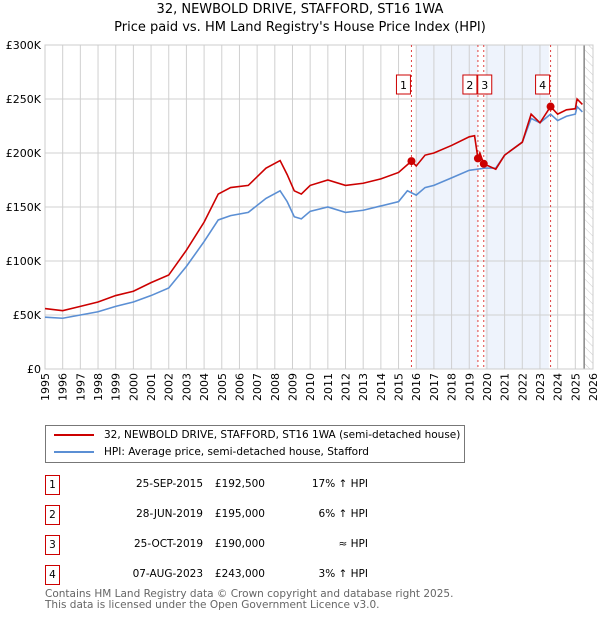  Describe the element at coordinates (133, 387) in the screenshot. I see `x-tick-label: 2000` at that location.